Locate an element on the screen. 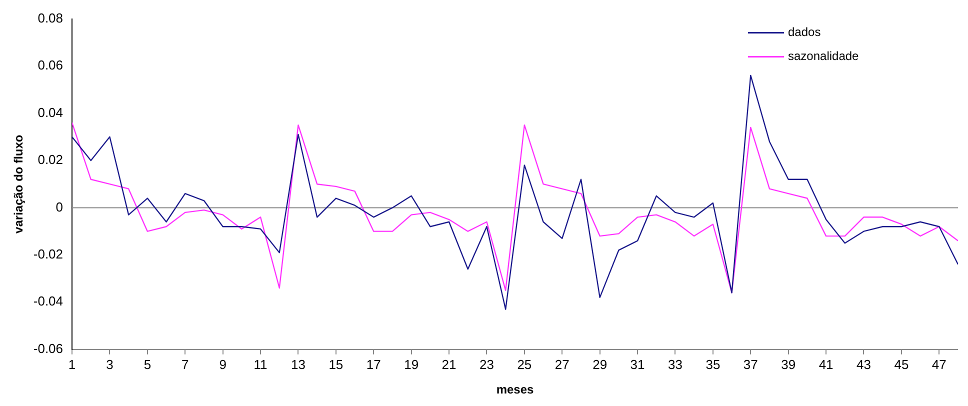 The image size is (968, 406). x-tick-label: 19 is located at coordinates (411, 364).